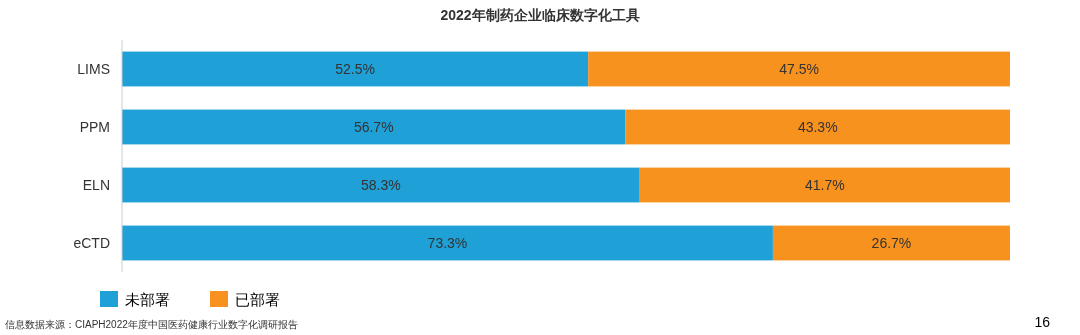 This screenshot has width=1080, height=335. I want to click on y-tick-label: PPM, so click(94, 127).